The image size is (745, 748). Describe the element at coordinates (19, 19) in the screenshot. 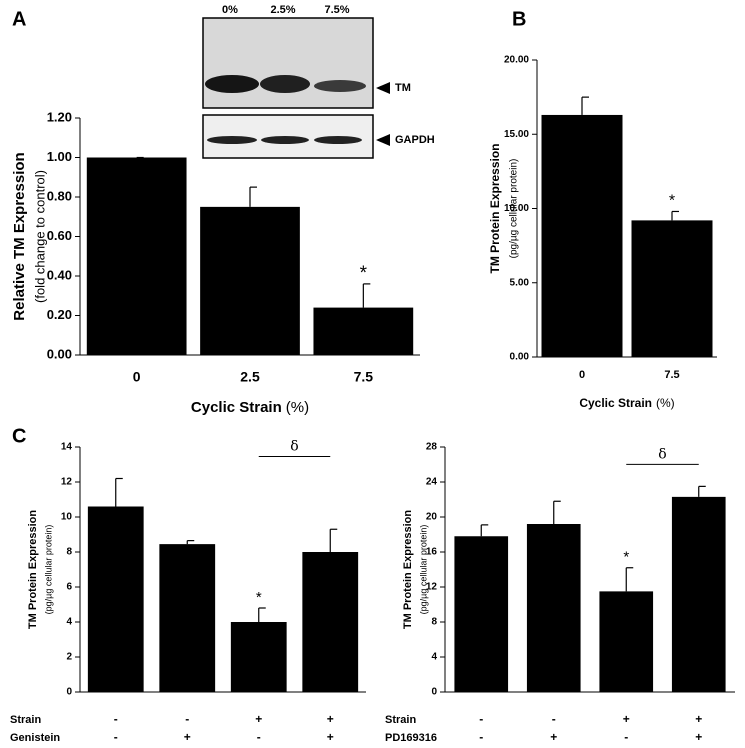

I see `panel-label: A` at that location.